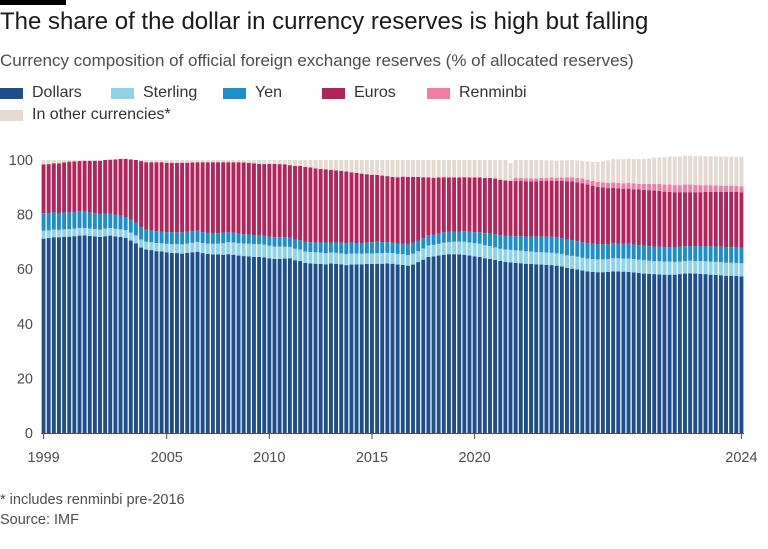 The height and width of the screenshot is (549, 768). What do you see at coordinates (170, 92) in the screenshot?
I see `legend-label-sterling: Sterling` at bounding box center [170, 92].